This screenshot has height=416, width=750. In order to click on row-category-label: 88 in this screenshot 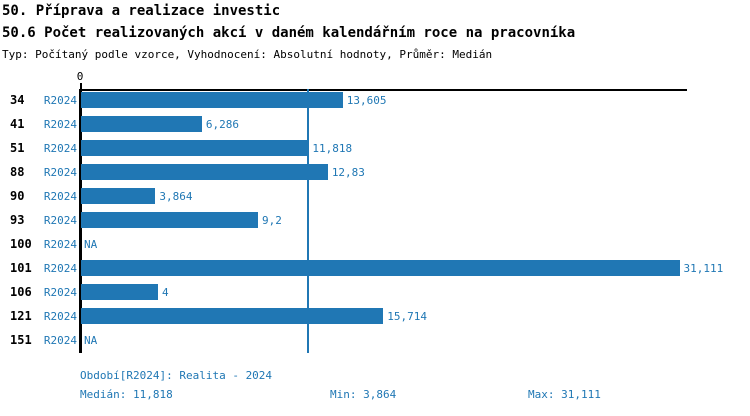, I will do `click(17, 172)`.